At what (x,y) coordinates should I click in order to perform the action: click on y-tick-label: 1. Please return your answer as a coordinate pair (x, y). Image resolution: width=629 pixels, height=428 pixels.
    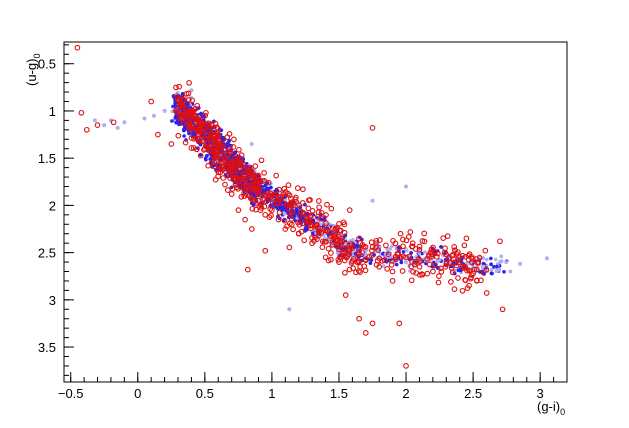
    Looking at the image, I should click on (52, 111).